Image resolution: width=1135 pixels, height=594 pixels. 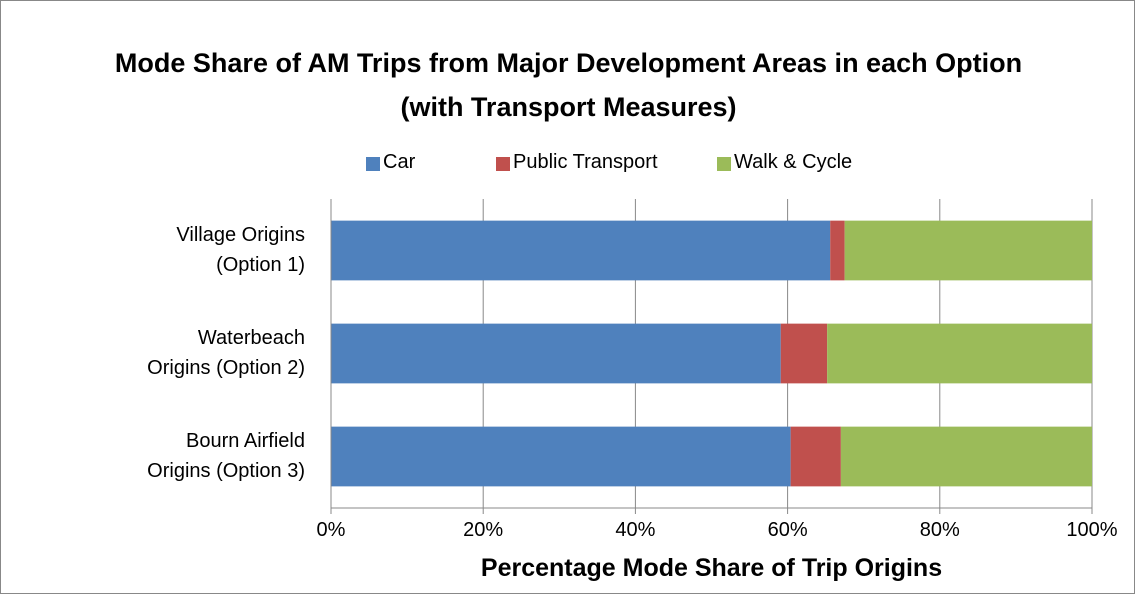 What do you see at coordinates (399, 162) in the screenshot?
I see `legend-label: Car` at bounding box center [399, 162].